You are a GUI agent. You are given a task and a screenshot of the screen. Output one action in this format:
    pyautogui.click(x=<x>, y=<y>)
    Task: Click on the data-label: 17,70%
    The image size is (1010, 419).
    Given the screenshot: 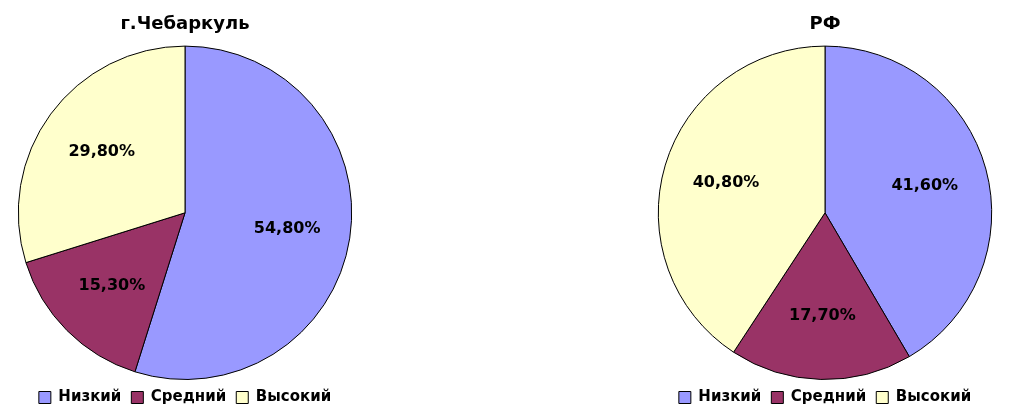 What is the action you would take?
    pyautogui.click(x=822, y=315)
    